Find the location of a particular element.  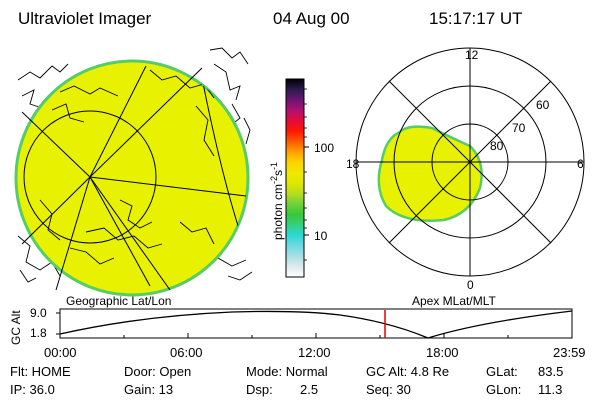

mlat-70-label: 70 is located at coordinates (519, 128).